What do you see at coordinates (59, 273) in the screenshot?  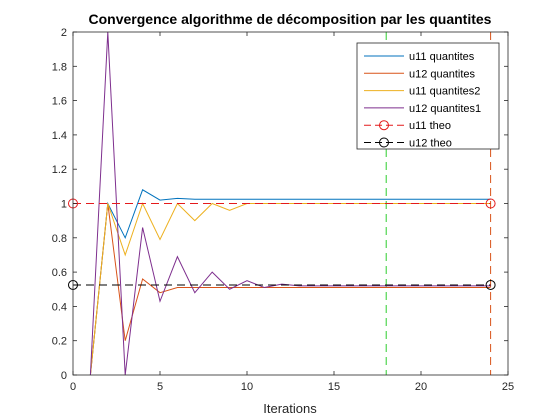 I see `y-tick-label-4: 0.6` at bounding box center [59, 273].